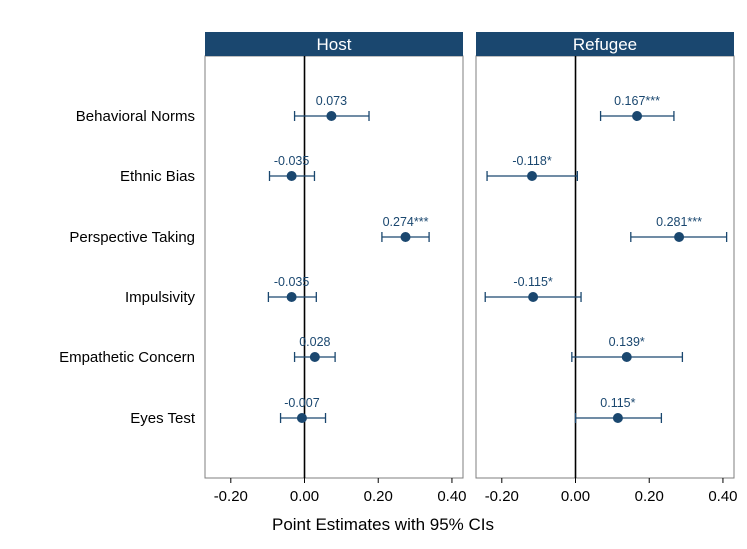  What do you see at coordinates (127, 357) in the screenshot?
I see `category-label: Empathetic Concern` at bounding box center [127, 357].